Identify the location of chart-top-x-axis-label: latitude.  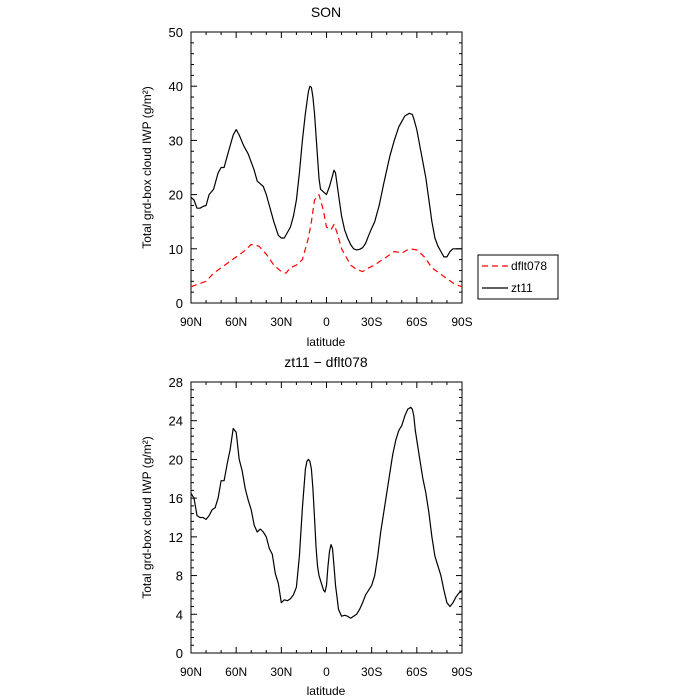
(326, 342).